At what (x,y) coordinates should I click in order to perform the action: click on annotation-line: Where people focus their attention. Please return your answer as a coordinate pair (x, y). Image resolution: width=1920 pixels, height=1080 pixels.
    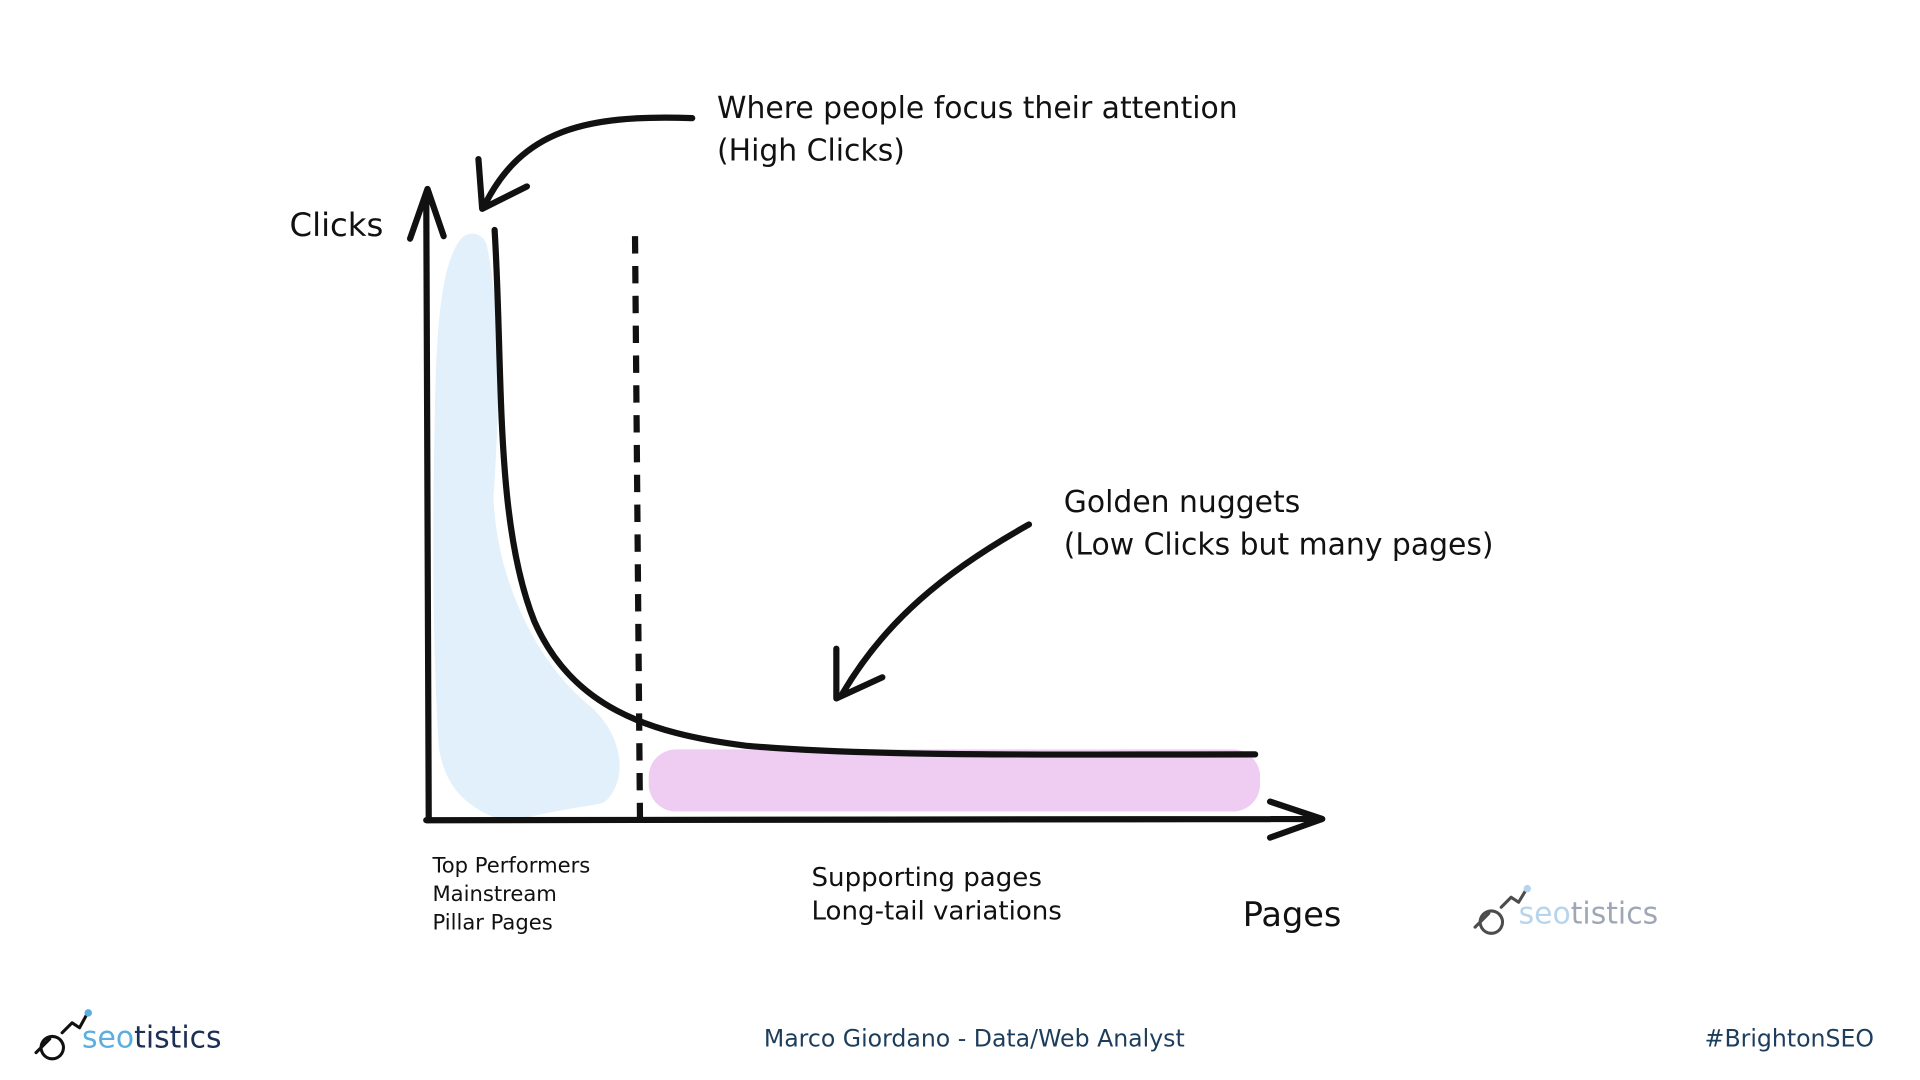
    Looking at the image, I should click on (977, 108).